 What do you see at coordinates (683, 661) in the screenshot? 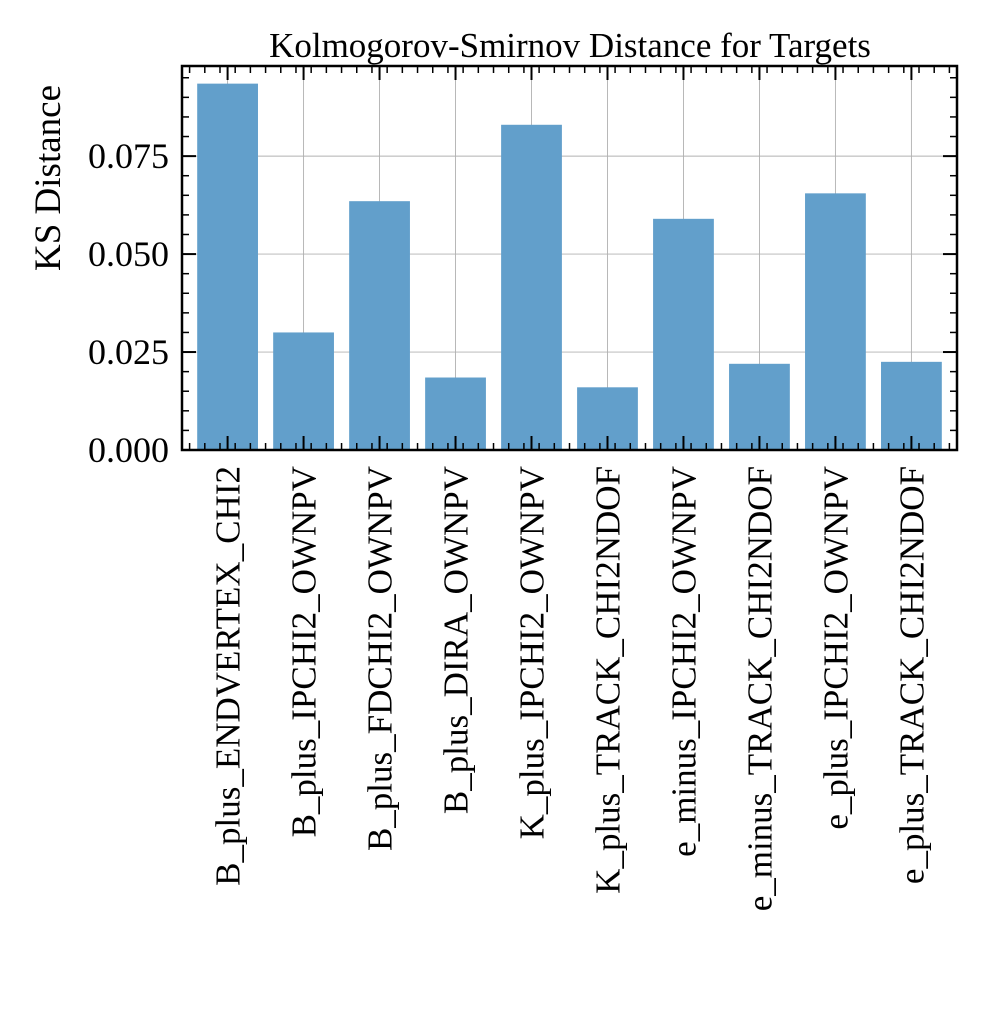
I see `x-tick-label: e_minus_IPCHI2_OWNPV` at bounding box center [683, 661].